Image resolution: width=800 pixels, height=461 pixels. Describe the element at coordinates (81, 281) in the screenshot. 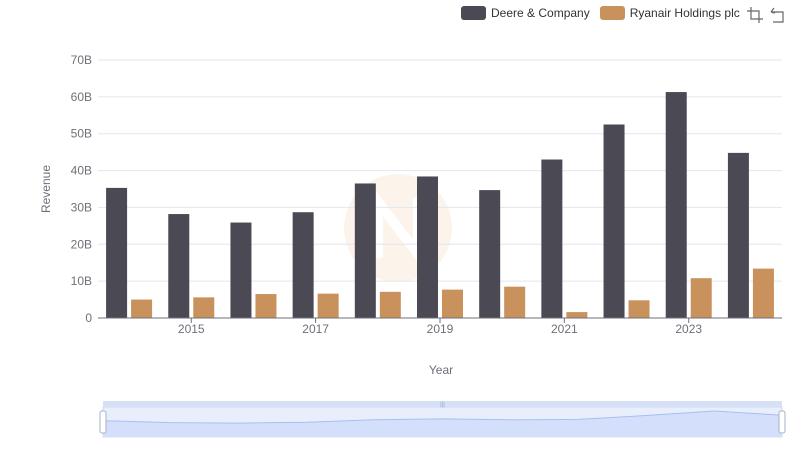

I see `y-tick-label: 10B` at that location.